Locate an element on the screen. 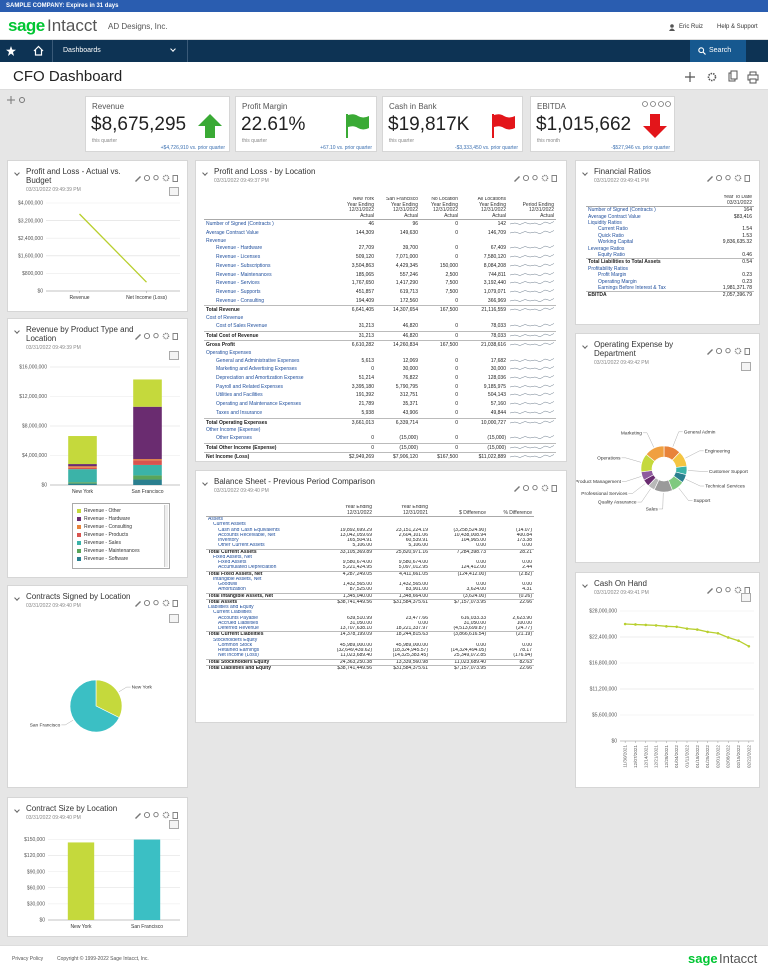 The width and height of the screenshot is (768, 970). brand-logo: sage is located at coordinates (26, 25).